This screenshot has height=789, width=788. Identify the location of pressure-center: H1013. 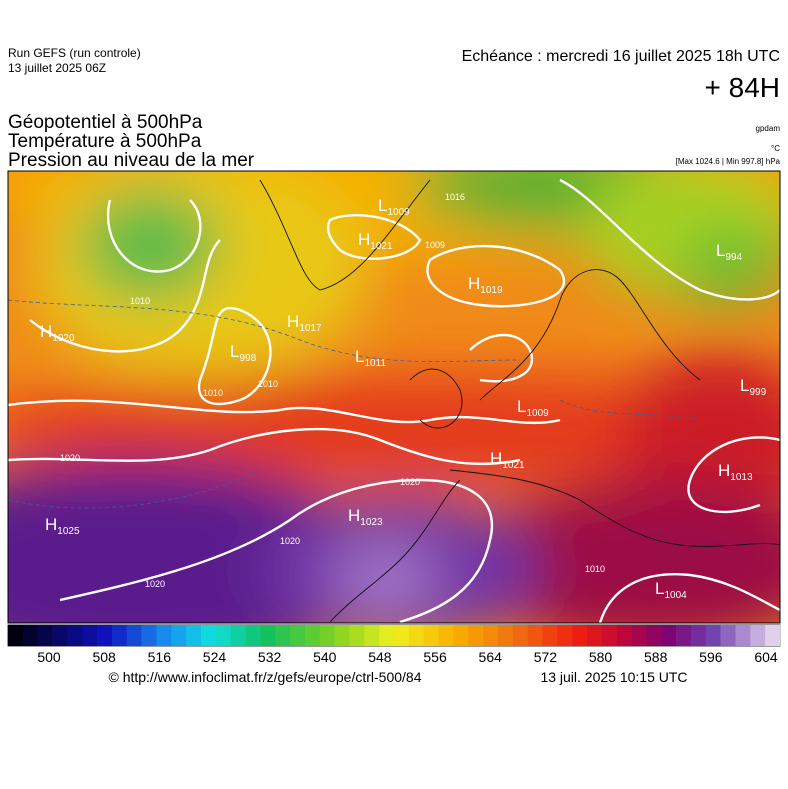
(735, 472).